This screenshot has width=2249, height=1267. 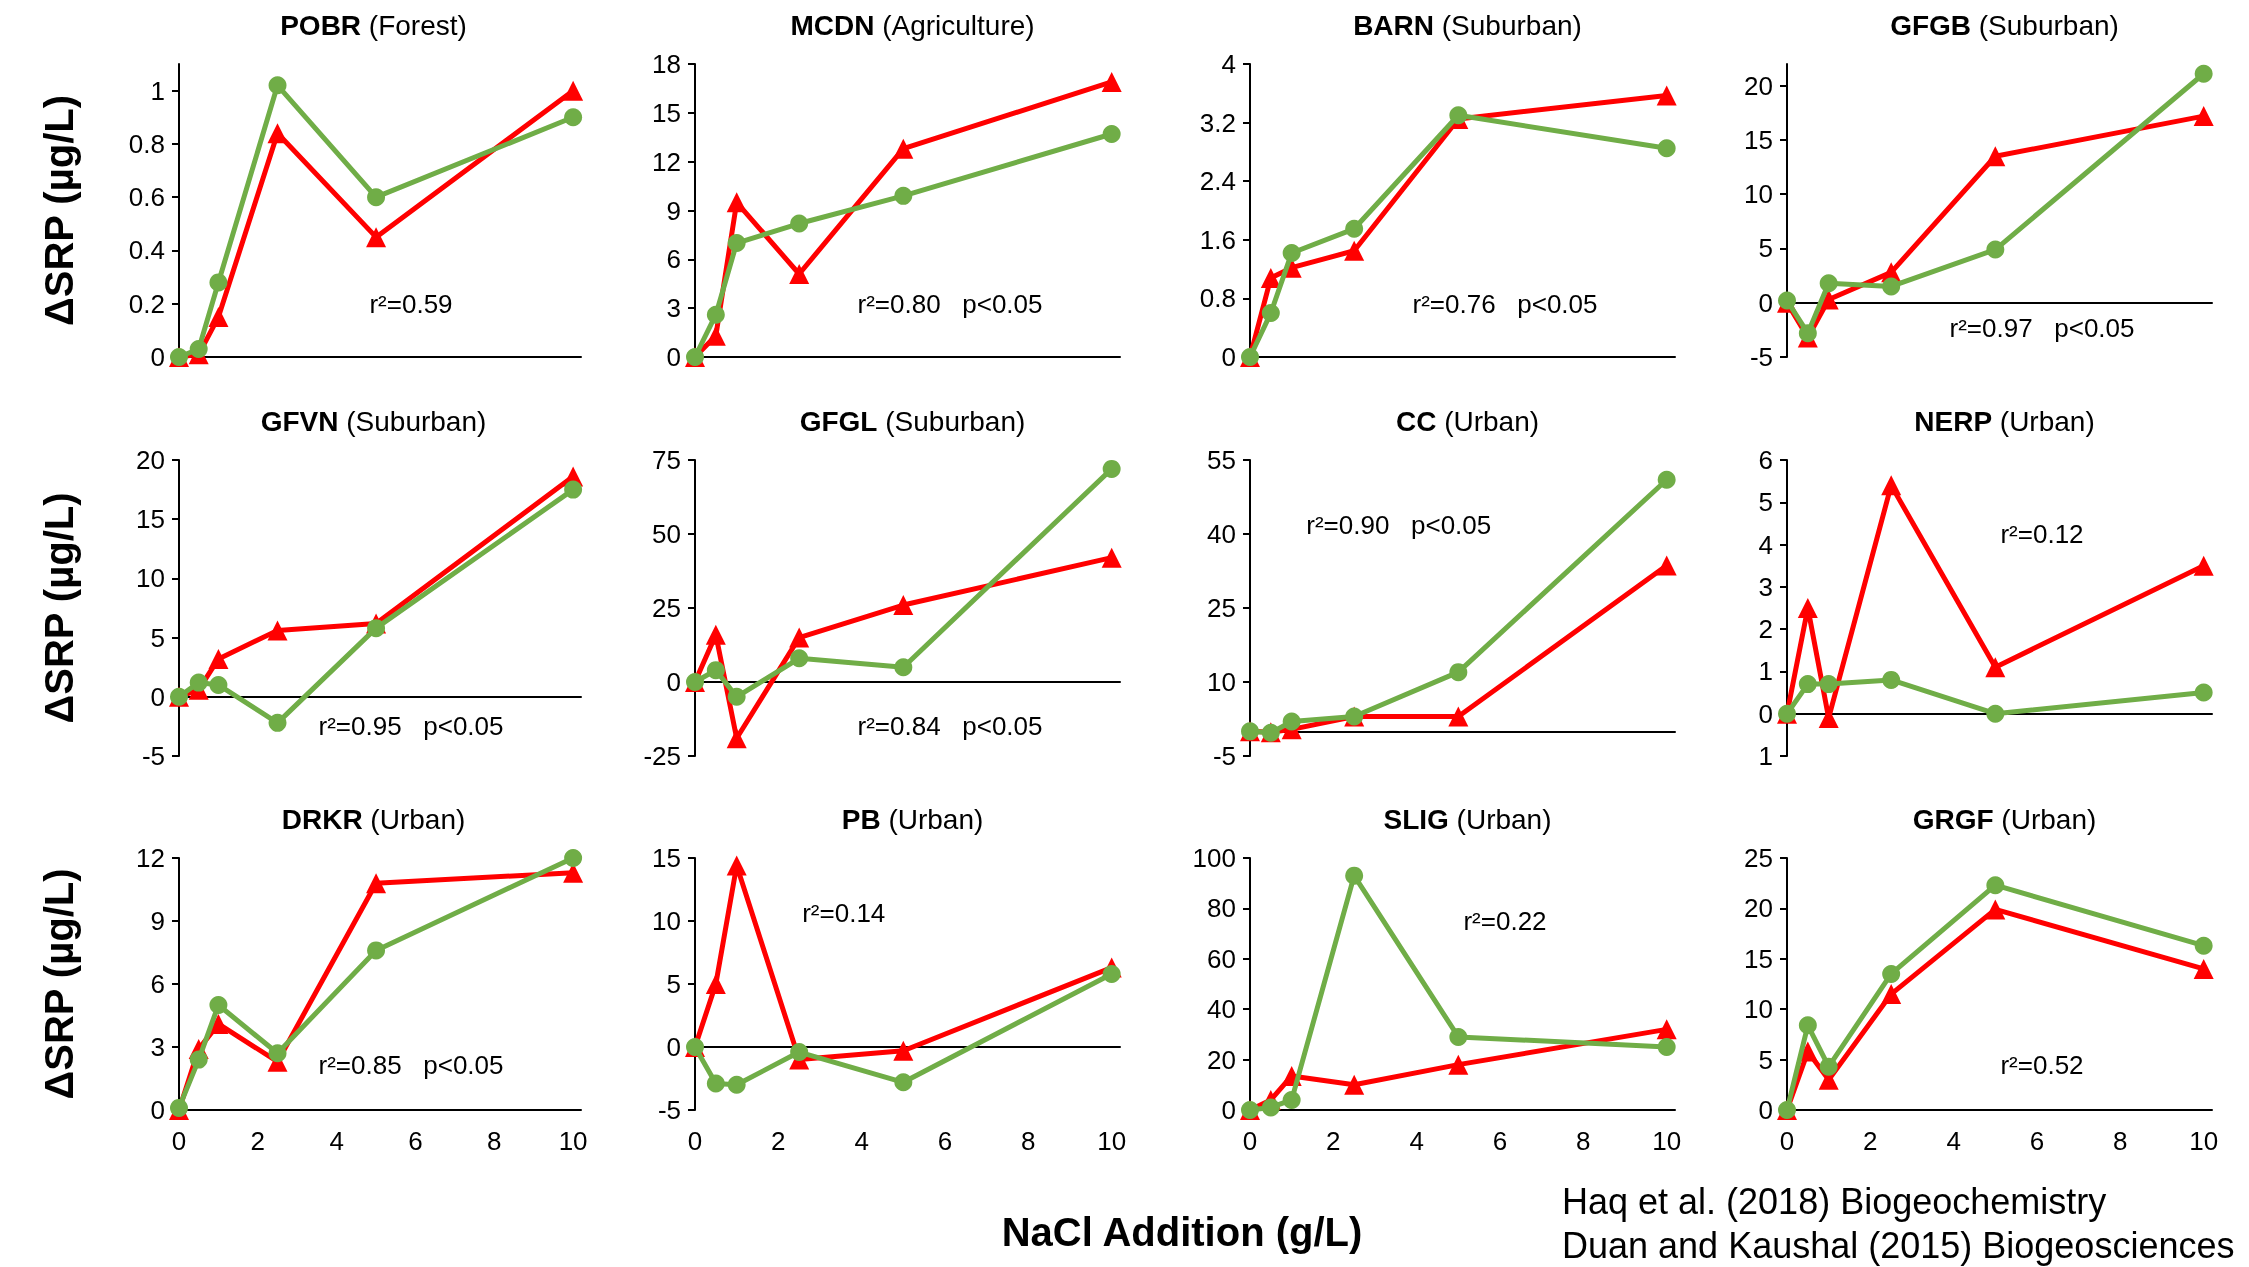 I want to click on x-axis-title: NaCl Addition (g/L), so click(x=1182, y=1232).